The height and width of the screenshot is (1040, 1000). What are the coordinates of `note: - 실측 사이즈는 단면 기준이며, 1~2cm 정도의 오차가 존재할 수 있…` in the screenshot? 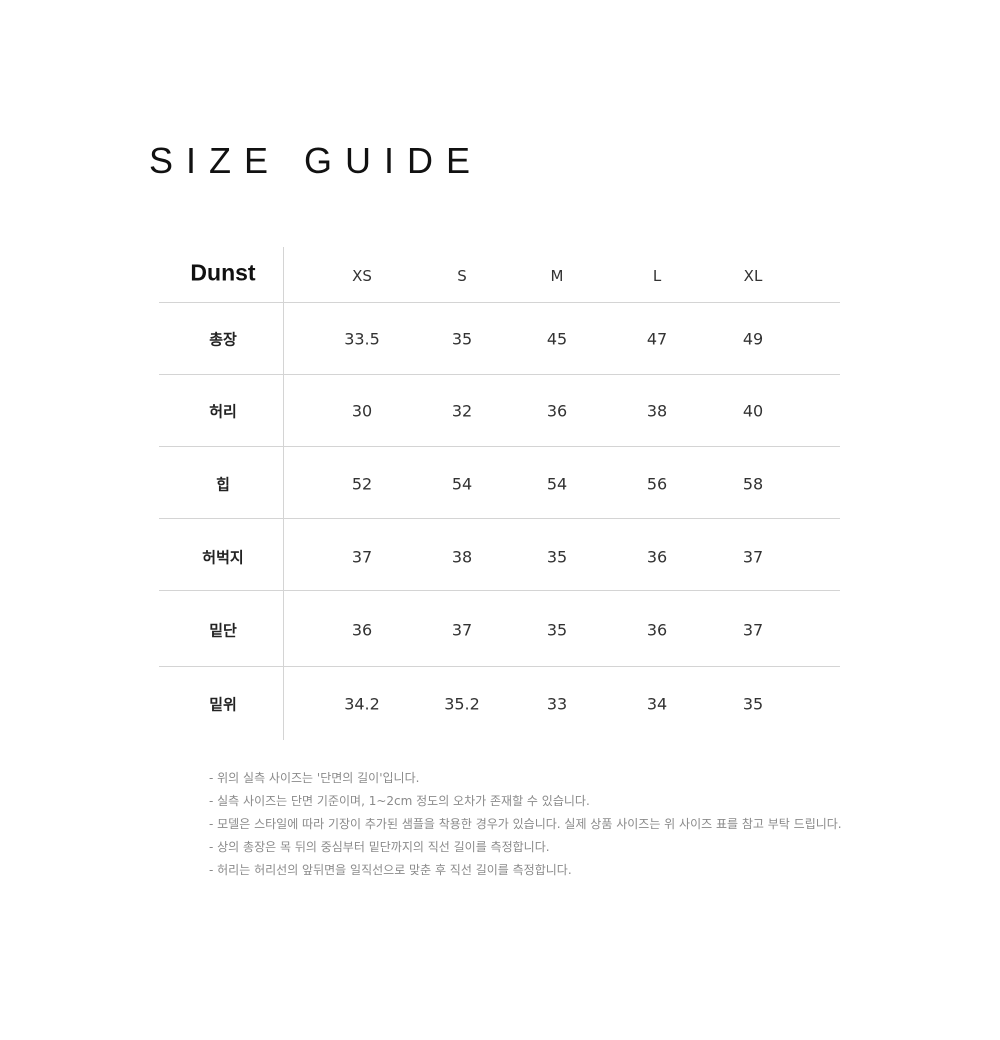 It's located at (399, 801).